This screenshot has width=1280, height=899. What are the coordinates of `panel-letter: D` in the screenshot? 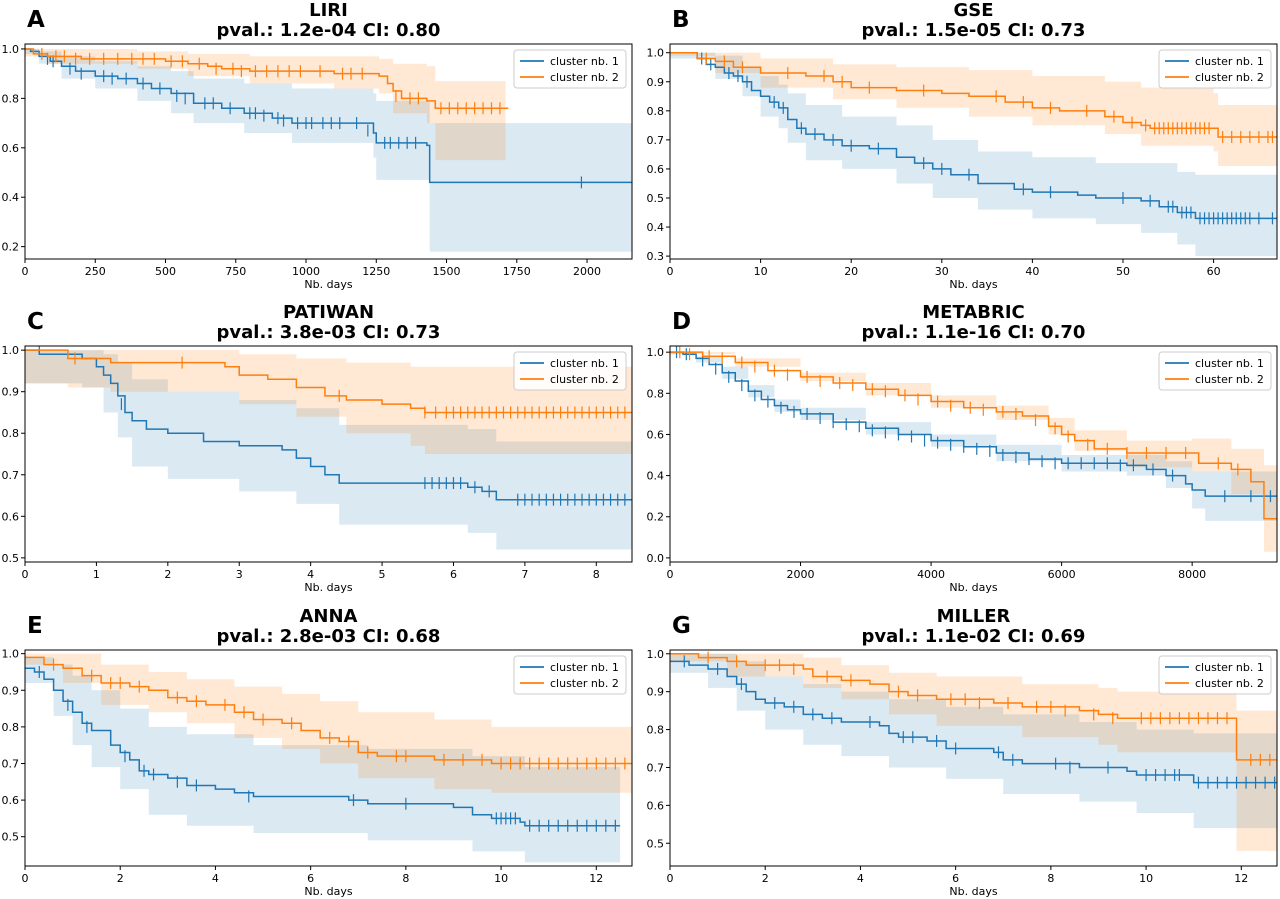 It's located at (681, 322).